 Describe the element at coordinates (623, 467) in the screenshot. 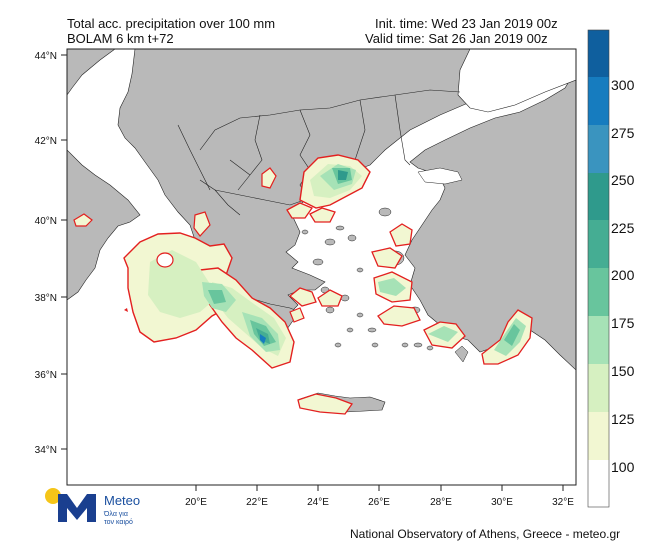

I see `colorbar-label: 100` at that location.